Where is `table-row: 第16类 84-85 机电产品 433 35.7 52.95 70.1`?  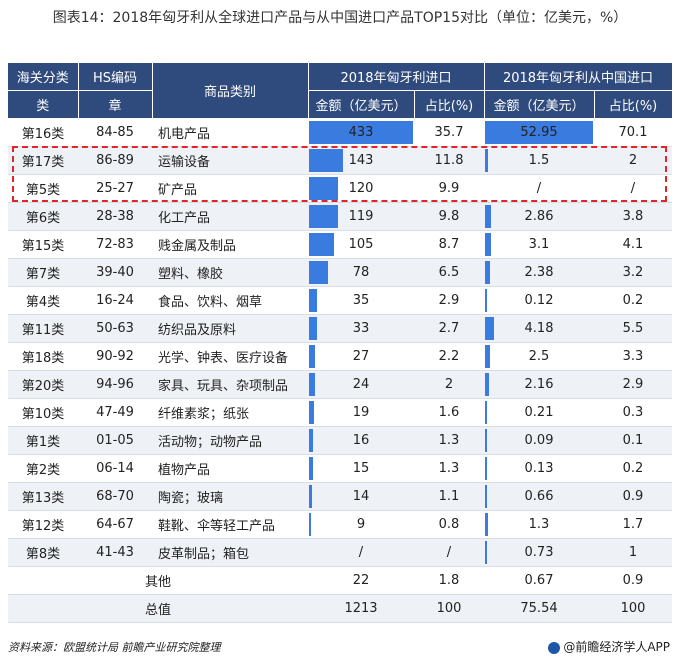 table-row: 第16类 84-85 机电产品 433 35.7 52.95 70.1 is located at coordinates (340, 132).